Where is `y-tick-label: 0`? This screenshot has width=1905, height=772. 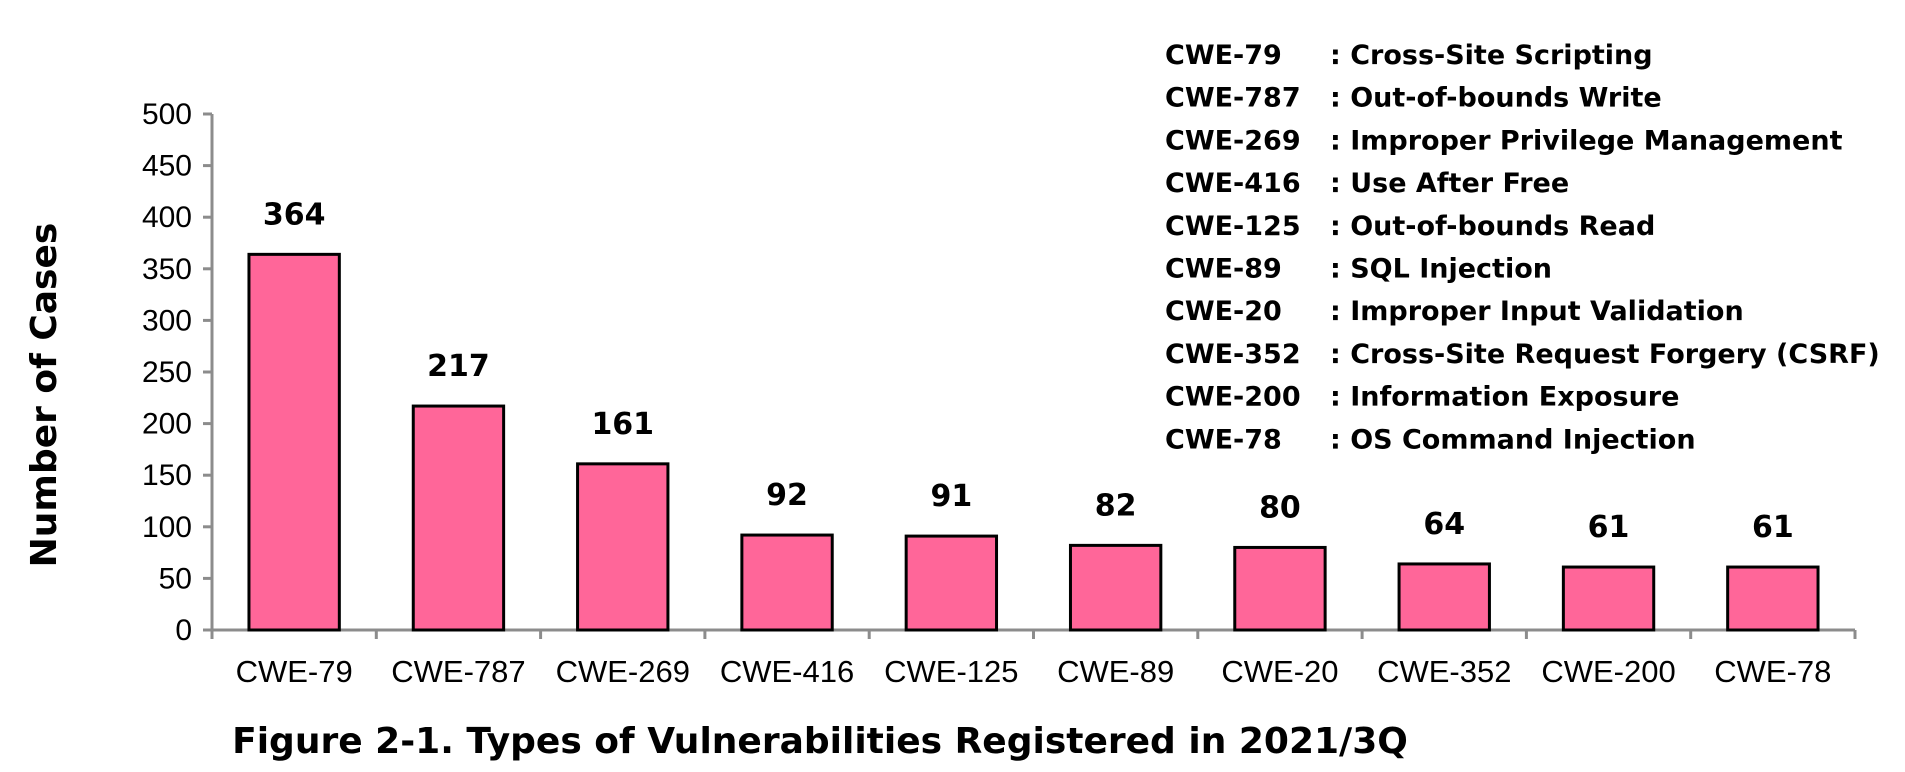
y-tick-label: 0 is located at coordinates (183, 630).